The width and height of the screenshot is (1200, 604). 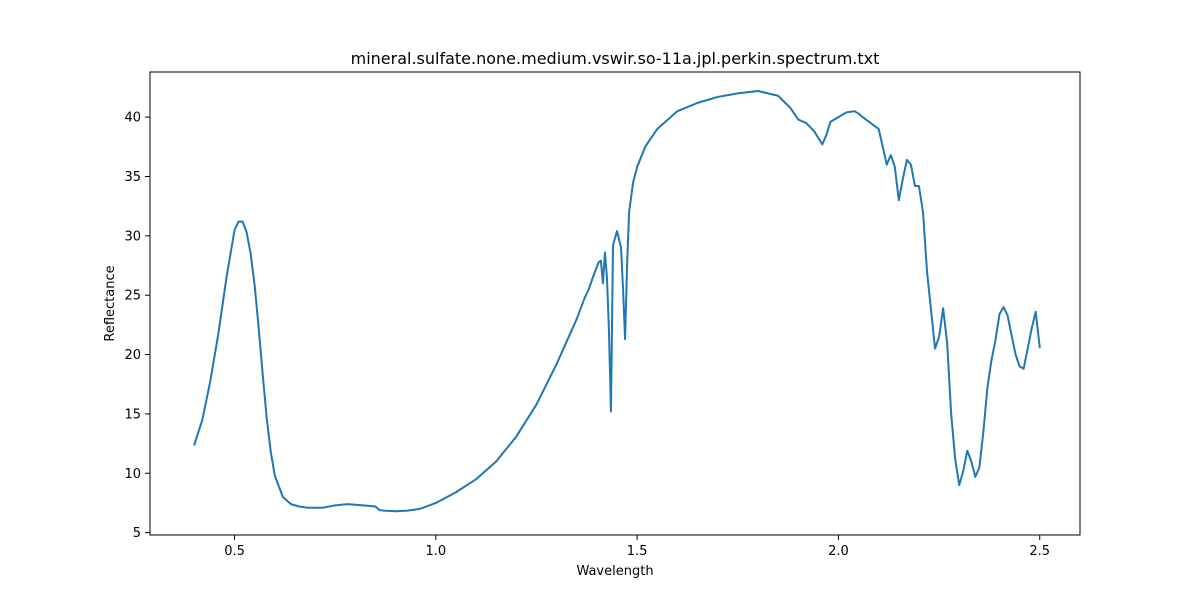 What do you see at coordinates (436, 551) in the screenshot?
I see `x-tick-label: 1.0` at bounding box center [436, 551].